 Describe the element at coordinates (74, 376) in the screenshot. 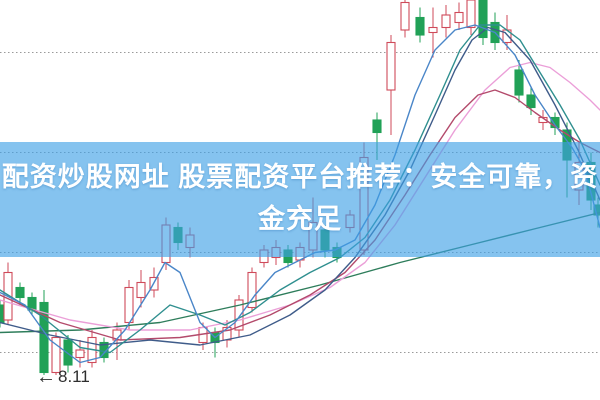

I see `low-price-label: 8.11` at that location.